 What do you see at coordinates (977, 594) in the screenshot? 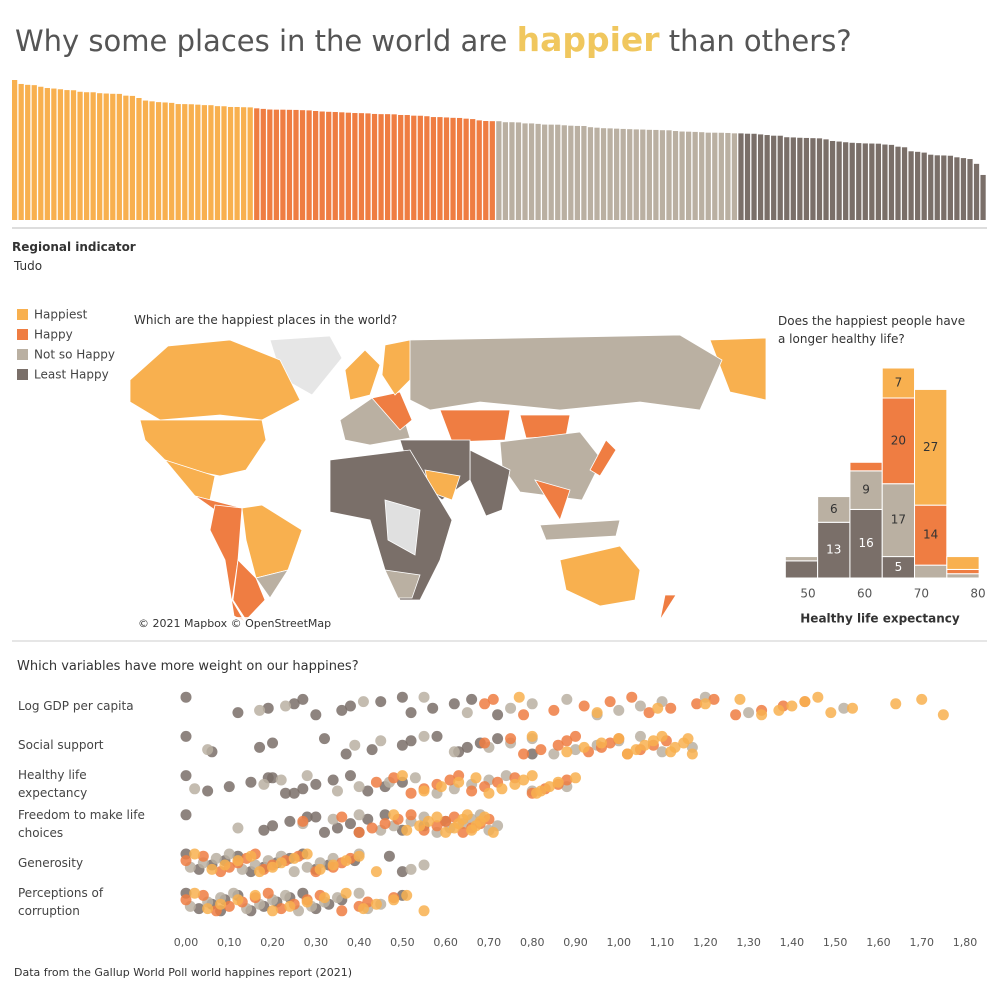
I see `x-tick-label: 80` at bounding box center [977, 594].